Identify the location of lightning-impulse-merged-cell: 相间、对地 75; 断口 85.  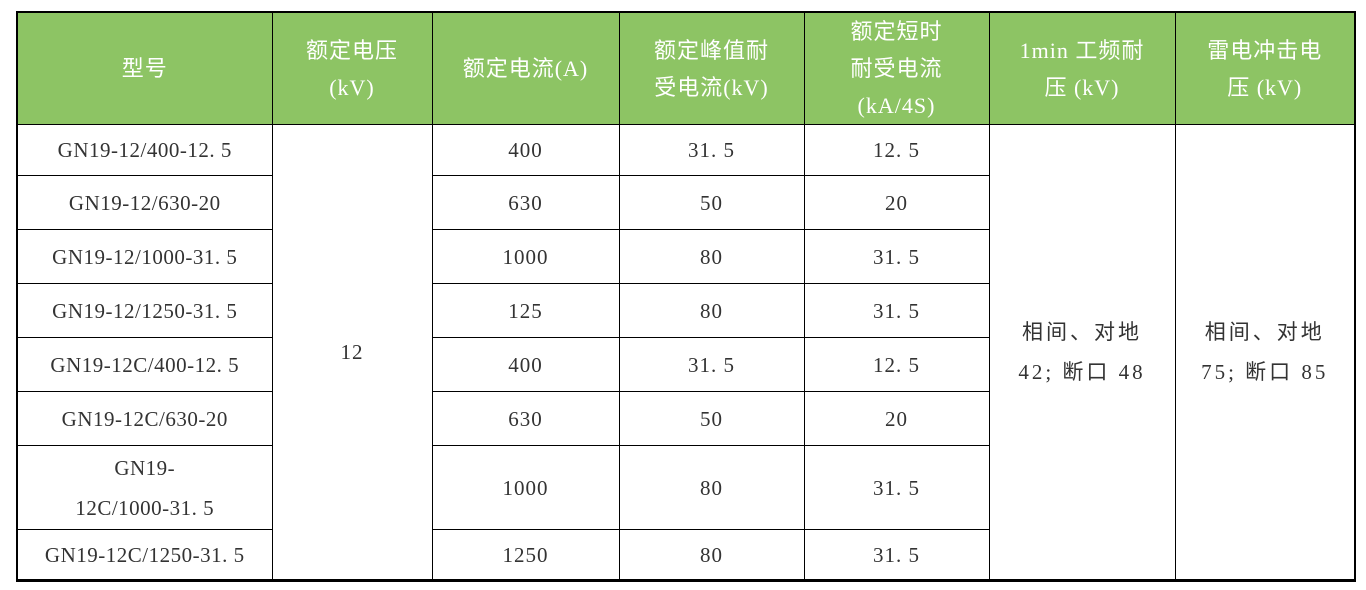
(1265, 352).